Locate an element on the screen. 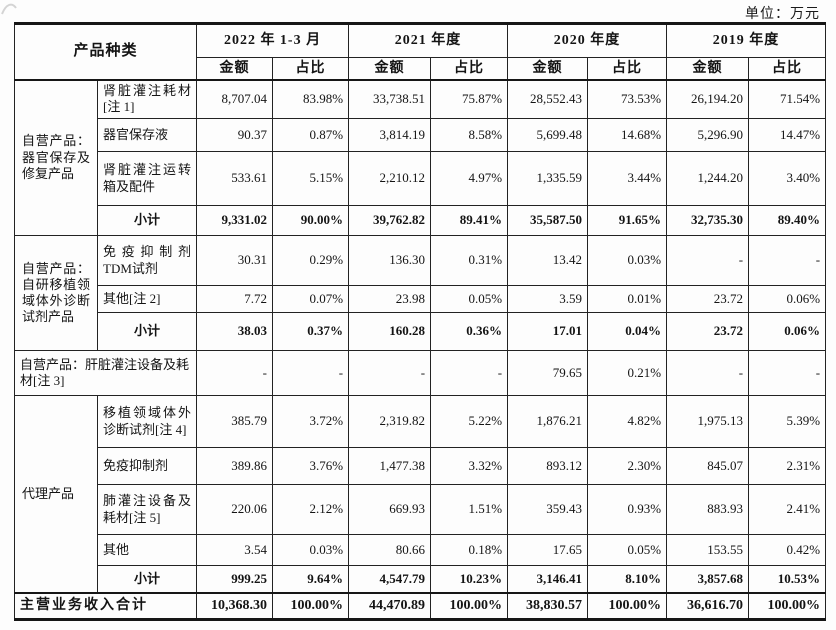 Image resolution: width=836 pixels, height=630 pixels. cell: 160.28 is located at coordinates (390, 331).